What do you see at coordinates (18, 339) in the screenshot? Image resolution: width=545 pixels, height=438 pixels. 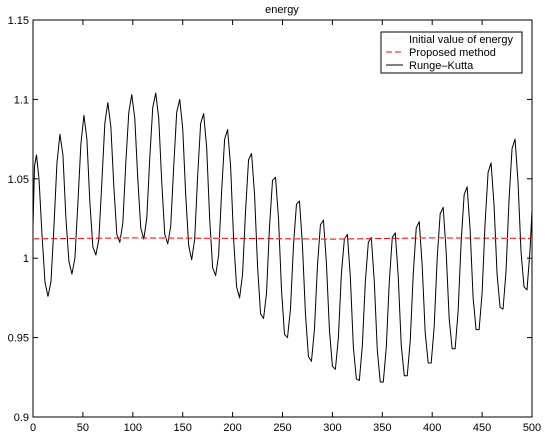 I see `y-tick-label: 0.95` at bounding box center [18, 339].